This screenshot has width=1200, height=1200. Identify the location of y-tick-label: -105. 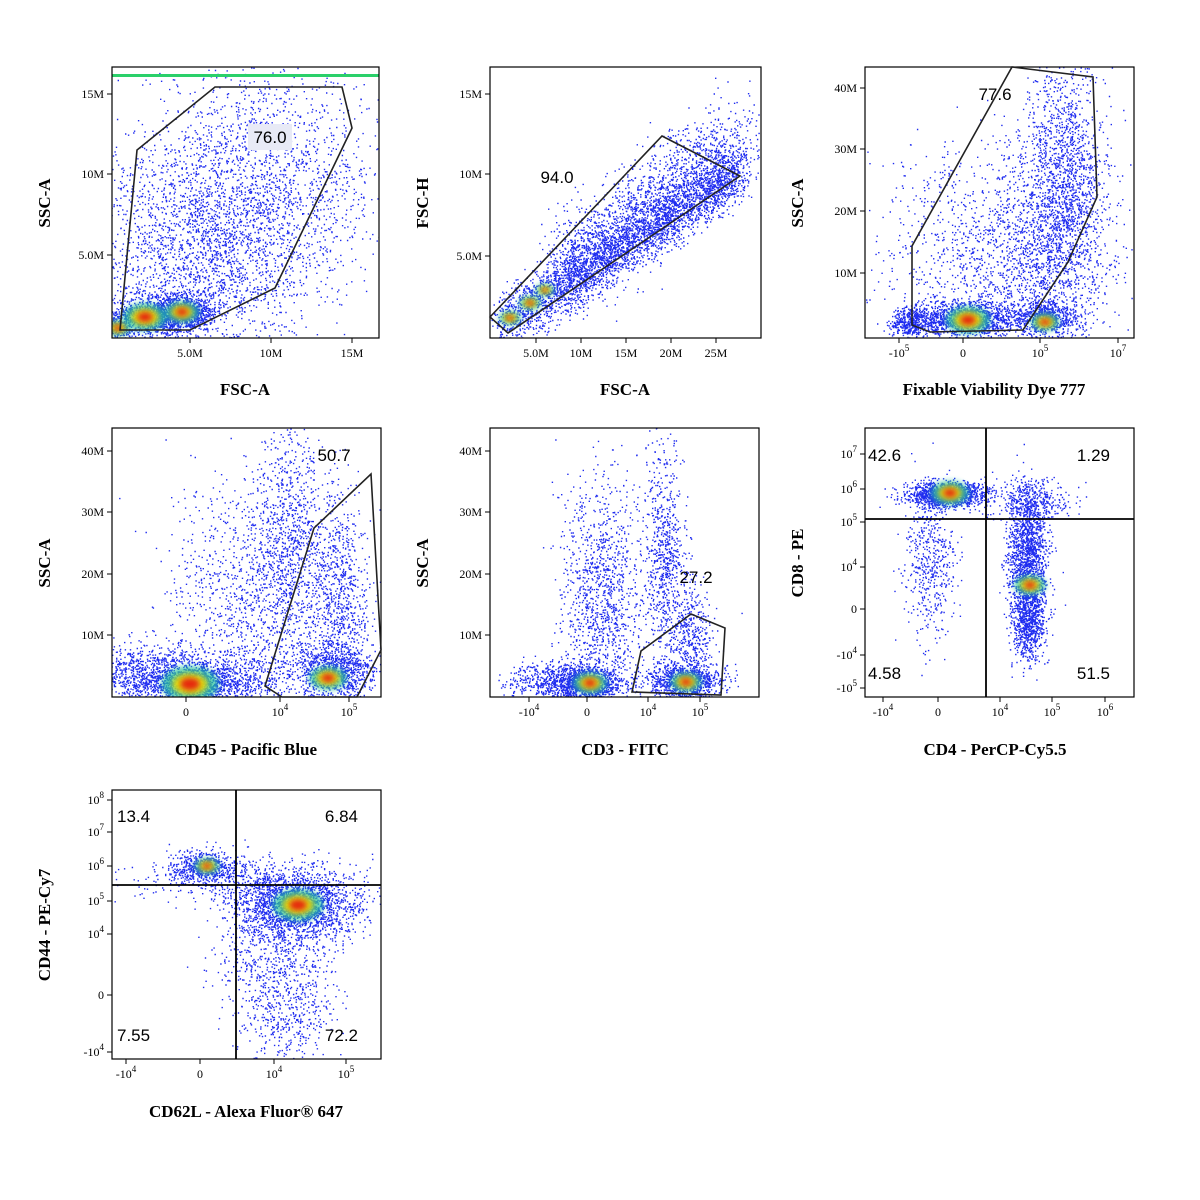
(847, 686).